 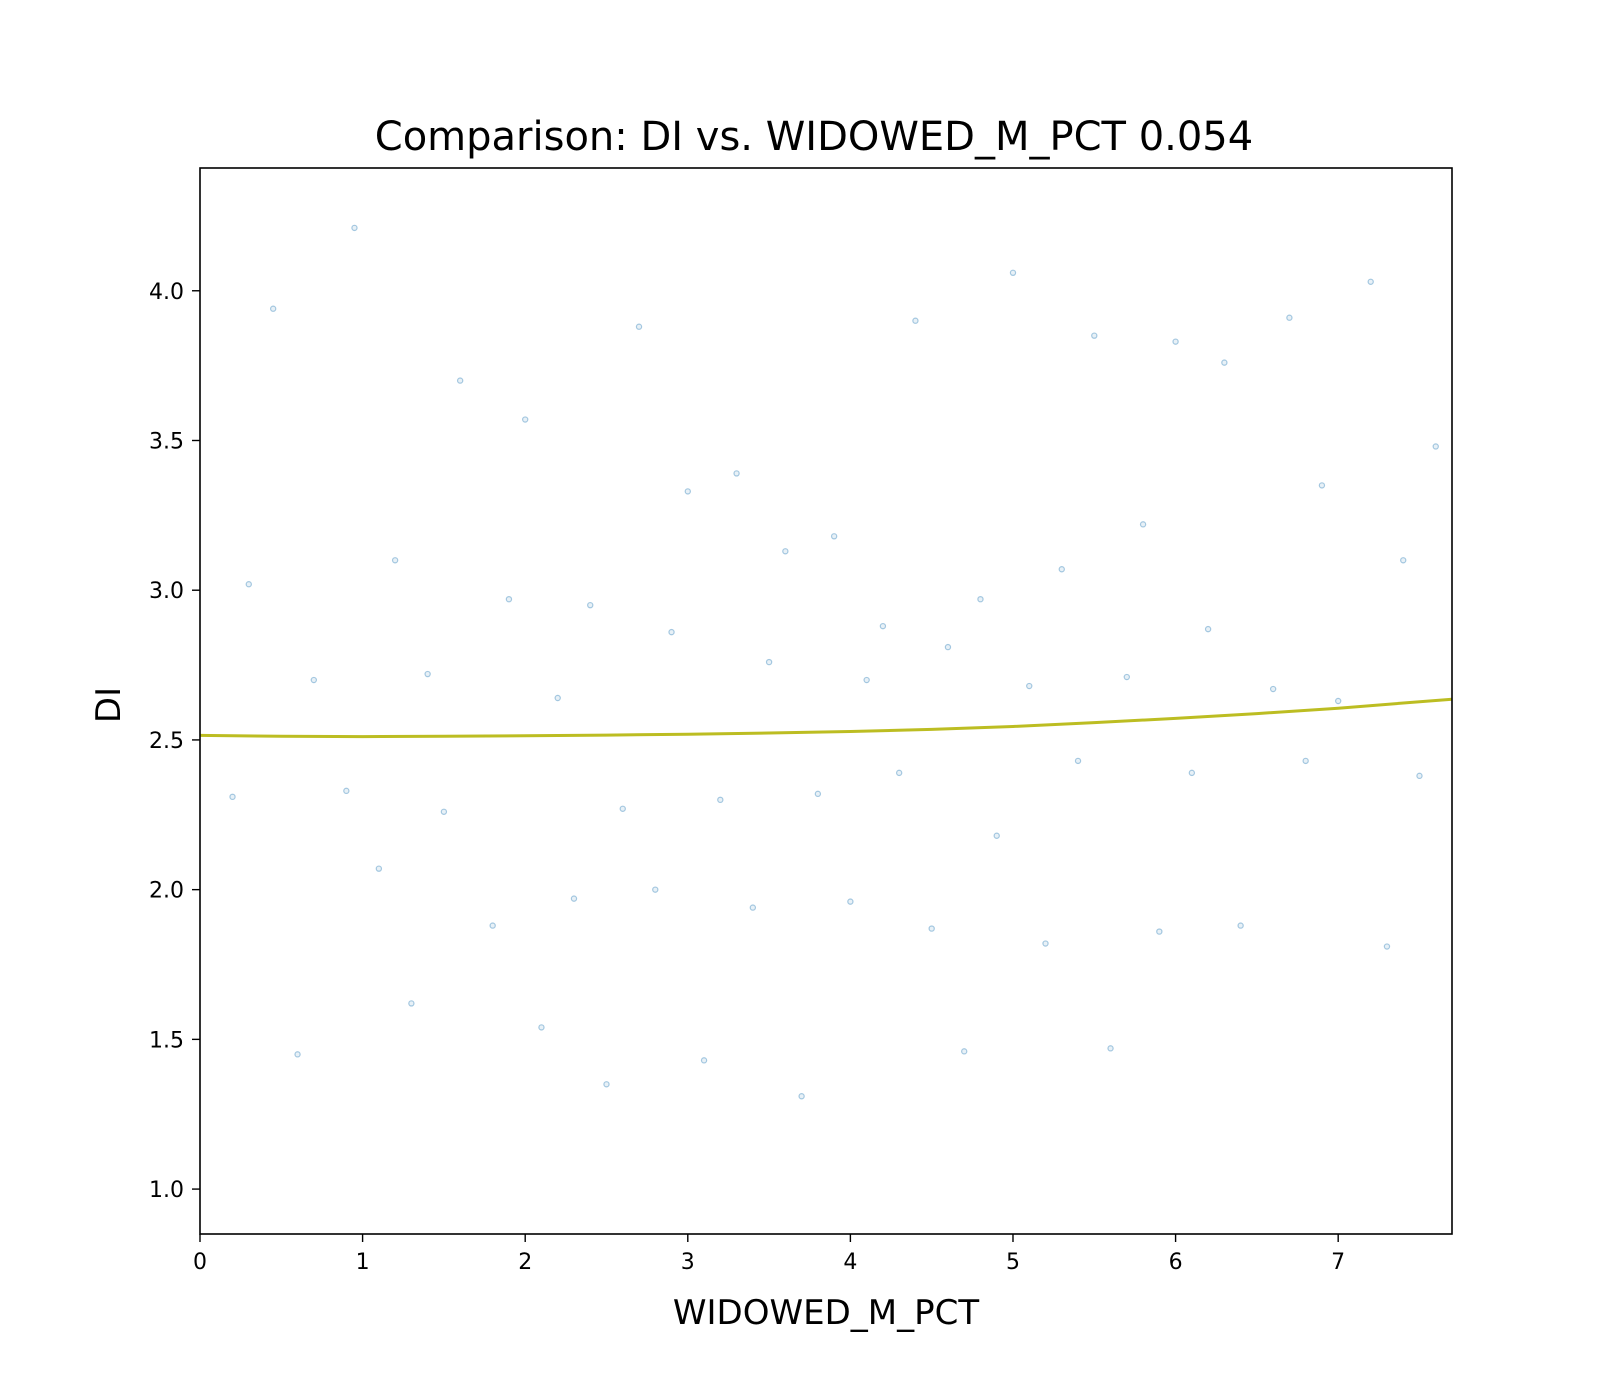 What do you see at coordinates (166, 741) in the screenshot?
I see `y-tick-label: 2.5` at bounding box center [166, 741].